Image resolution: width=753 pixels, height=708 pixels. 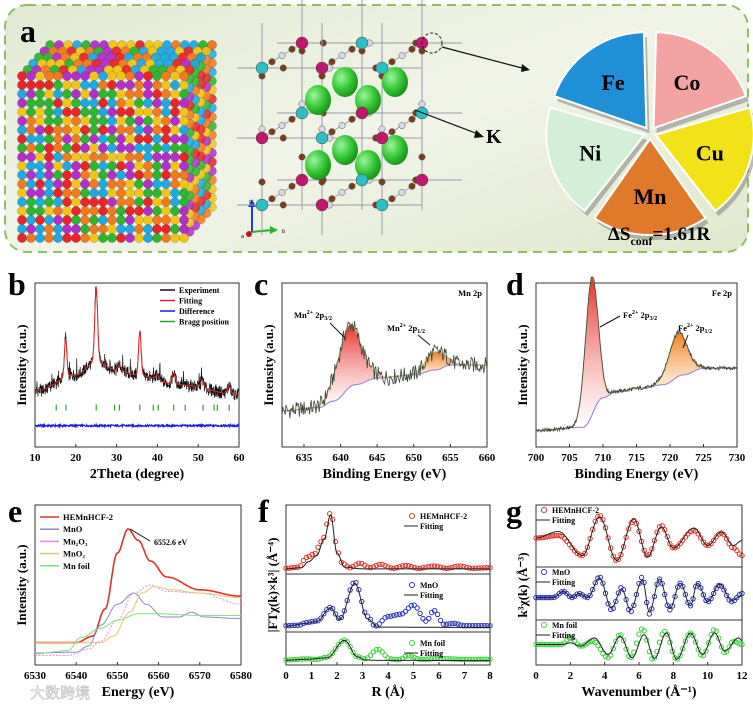 What do you see at coordinates (313, 316) in the screenshot?
I see `peak-annotation: Mn2+ 2p3/2` at bounding box center [313, 316].